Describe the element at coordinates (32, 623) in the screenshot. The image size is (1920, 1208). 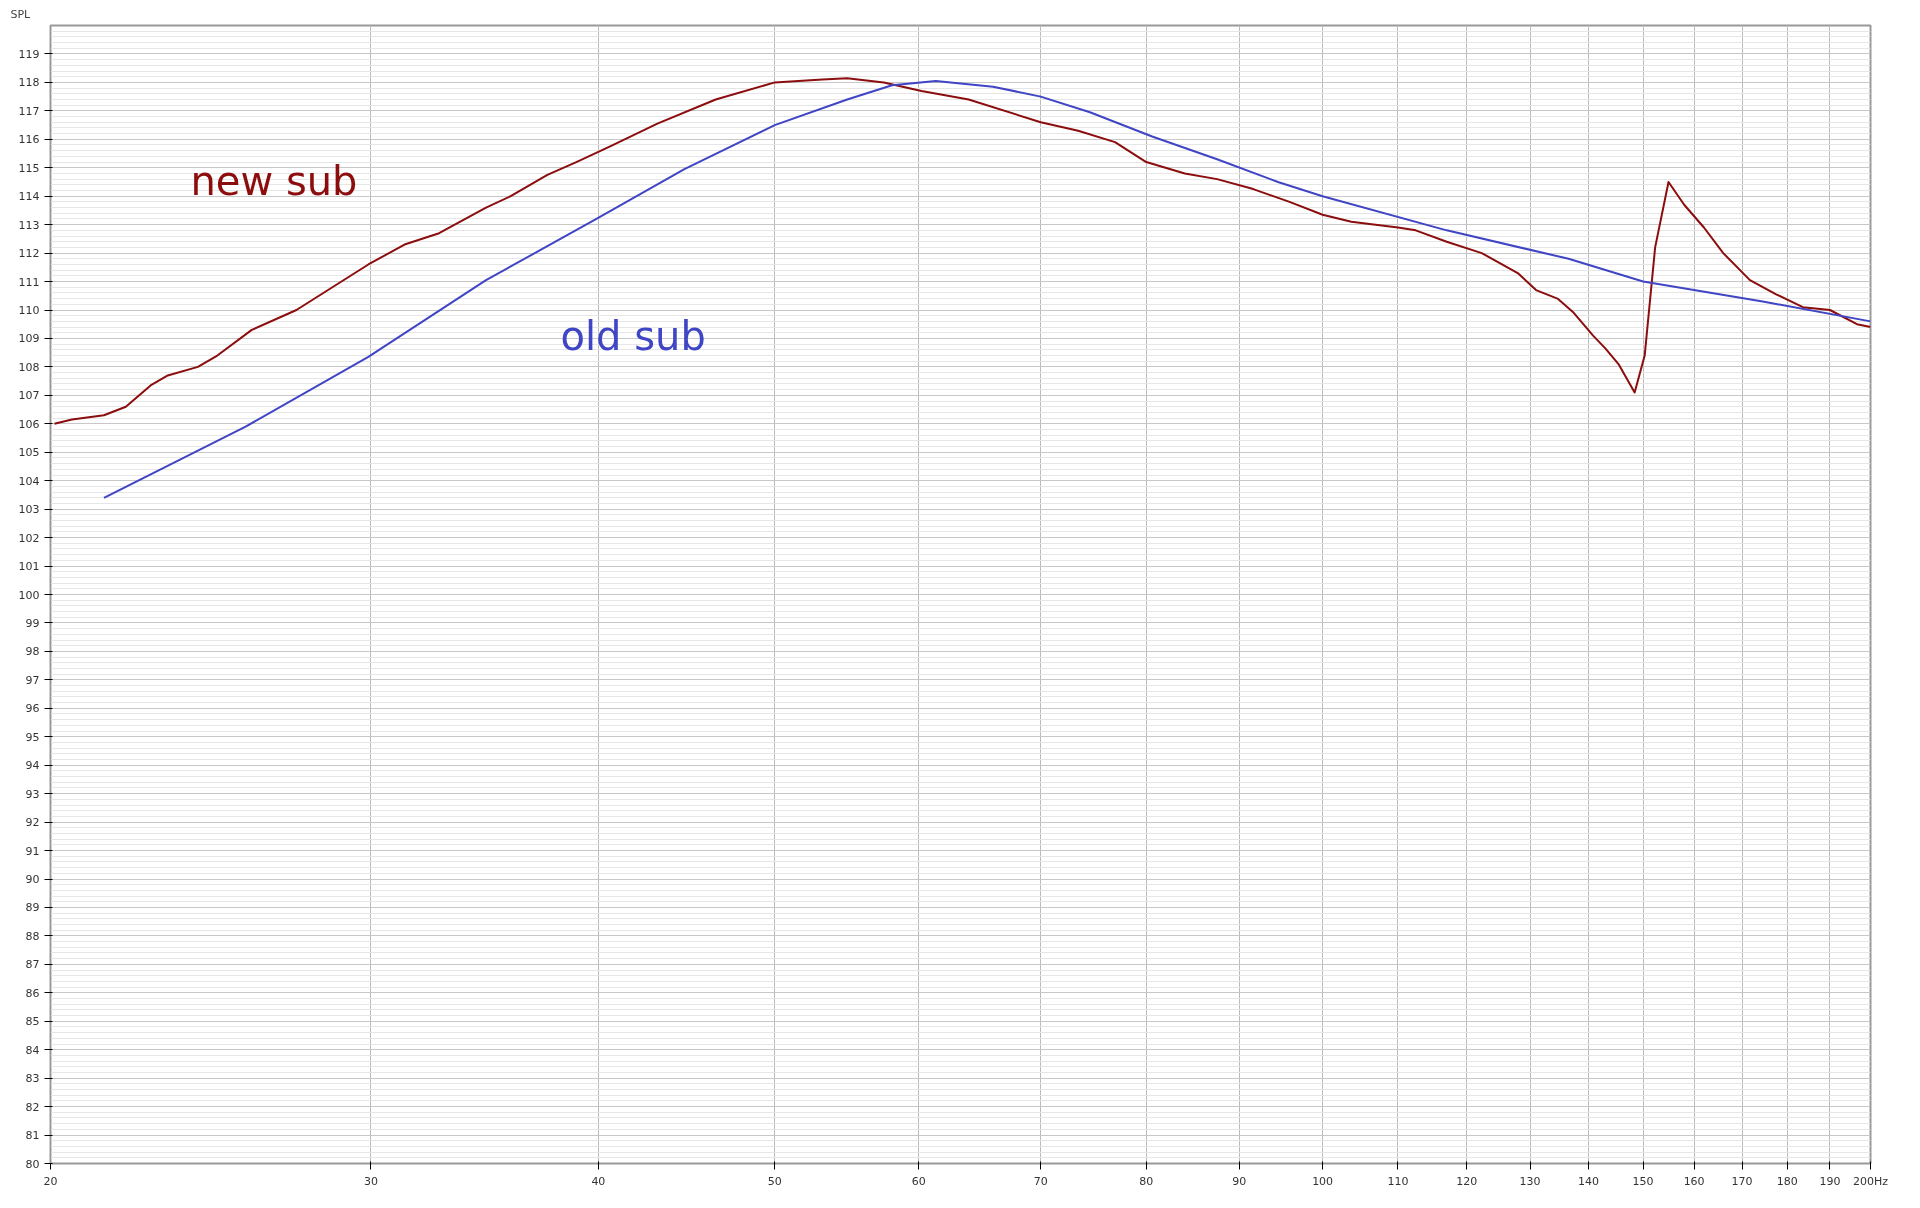
I see `y-tick-label: 99` at that location.